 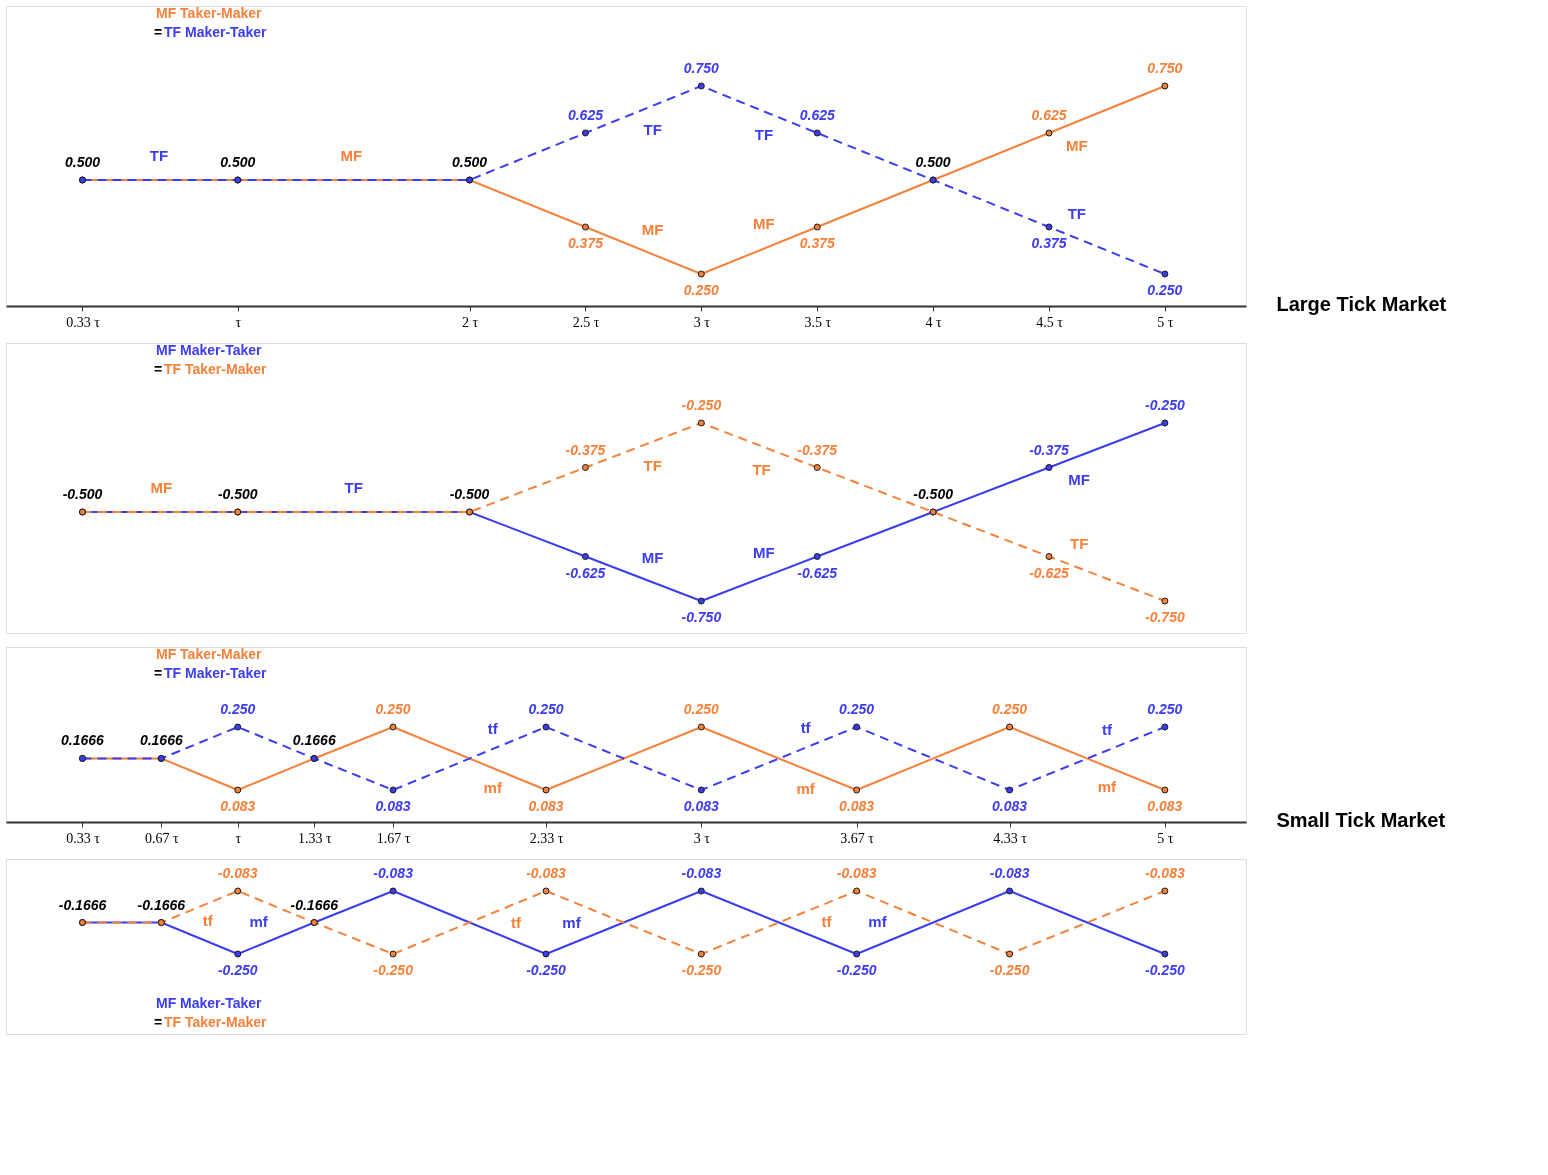 What do you see at coordinates (586, 322) in the screenshot?
I see `x-tick-label: 2.5 τ` at bounding box center [586, 322].